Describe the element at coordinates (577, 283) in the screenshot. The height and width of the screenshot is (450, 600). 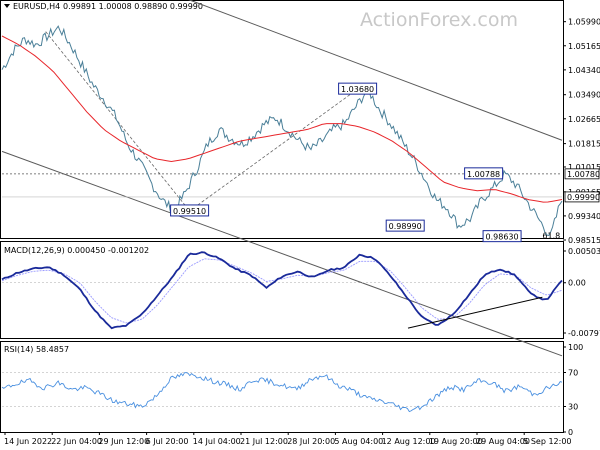
I see `macd-axis-label: 0.00` at that location.